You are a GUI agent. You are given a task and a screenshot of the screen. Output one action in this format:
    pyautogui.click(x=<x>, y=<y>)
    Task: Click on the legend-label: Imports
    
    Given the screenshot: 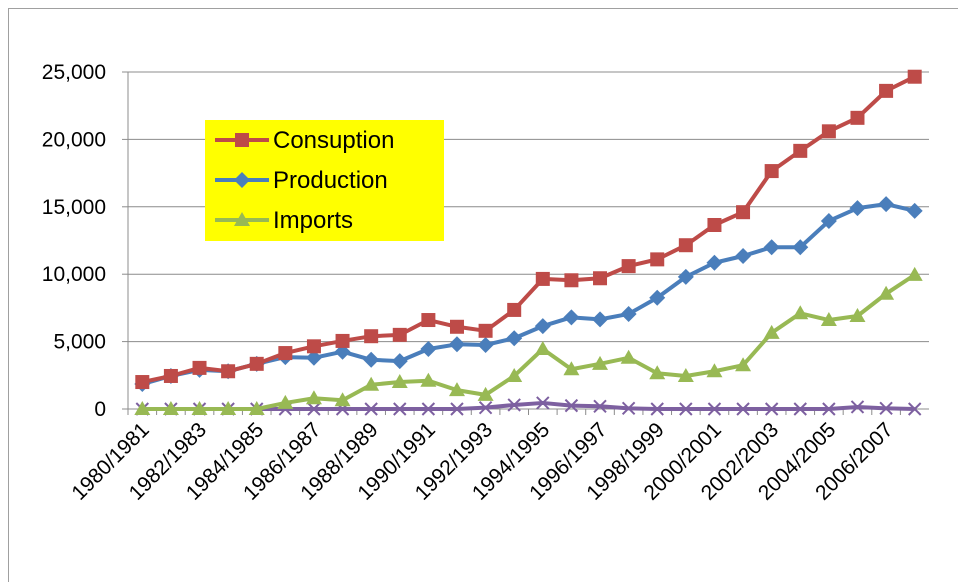 What is the action you would take?
    pyautogui.click(x=313, y=220)
    